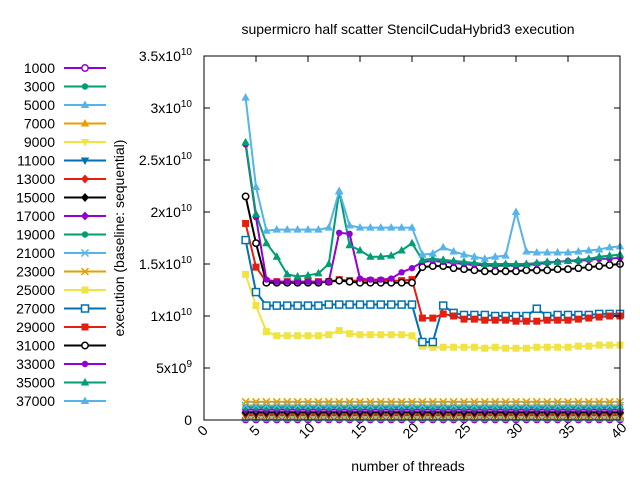 This screenshot has height=480, width=640. Describe the element at coordinates (39, 87) in the screenshot. I see `legend-label: 3000` at that location.